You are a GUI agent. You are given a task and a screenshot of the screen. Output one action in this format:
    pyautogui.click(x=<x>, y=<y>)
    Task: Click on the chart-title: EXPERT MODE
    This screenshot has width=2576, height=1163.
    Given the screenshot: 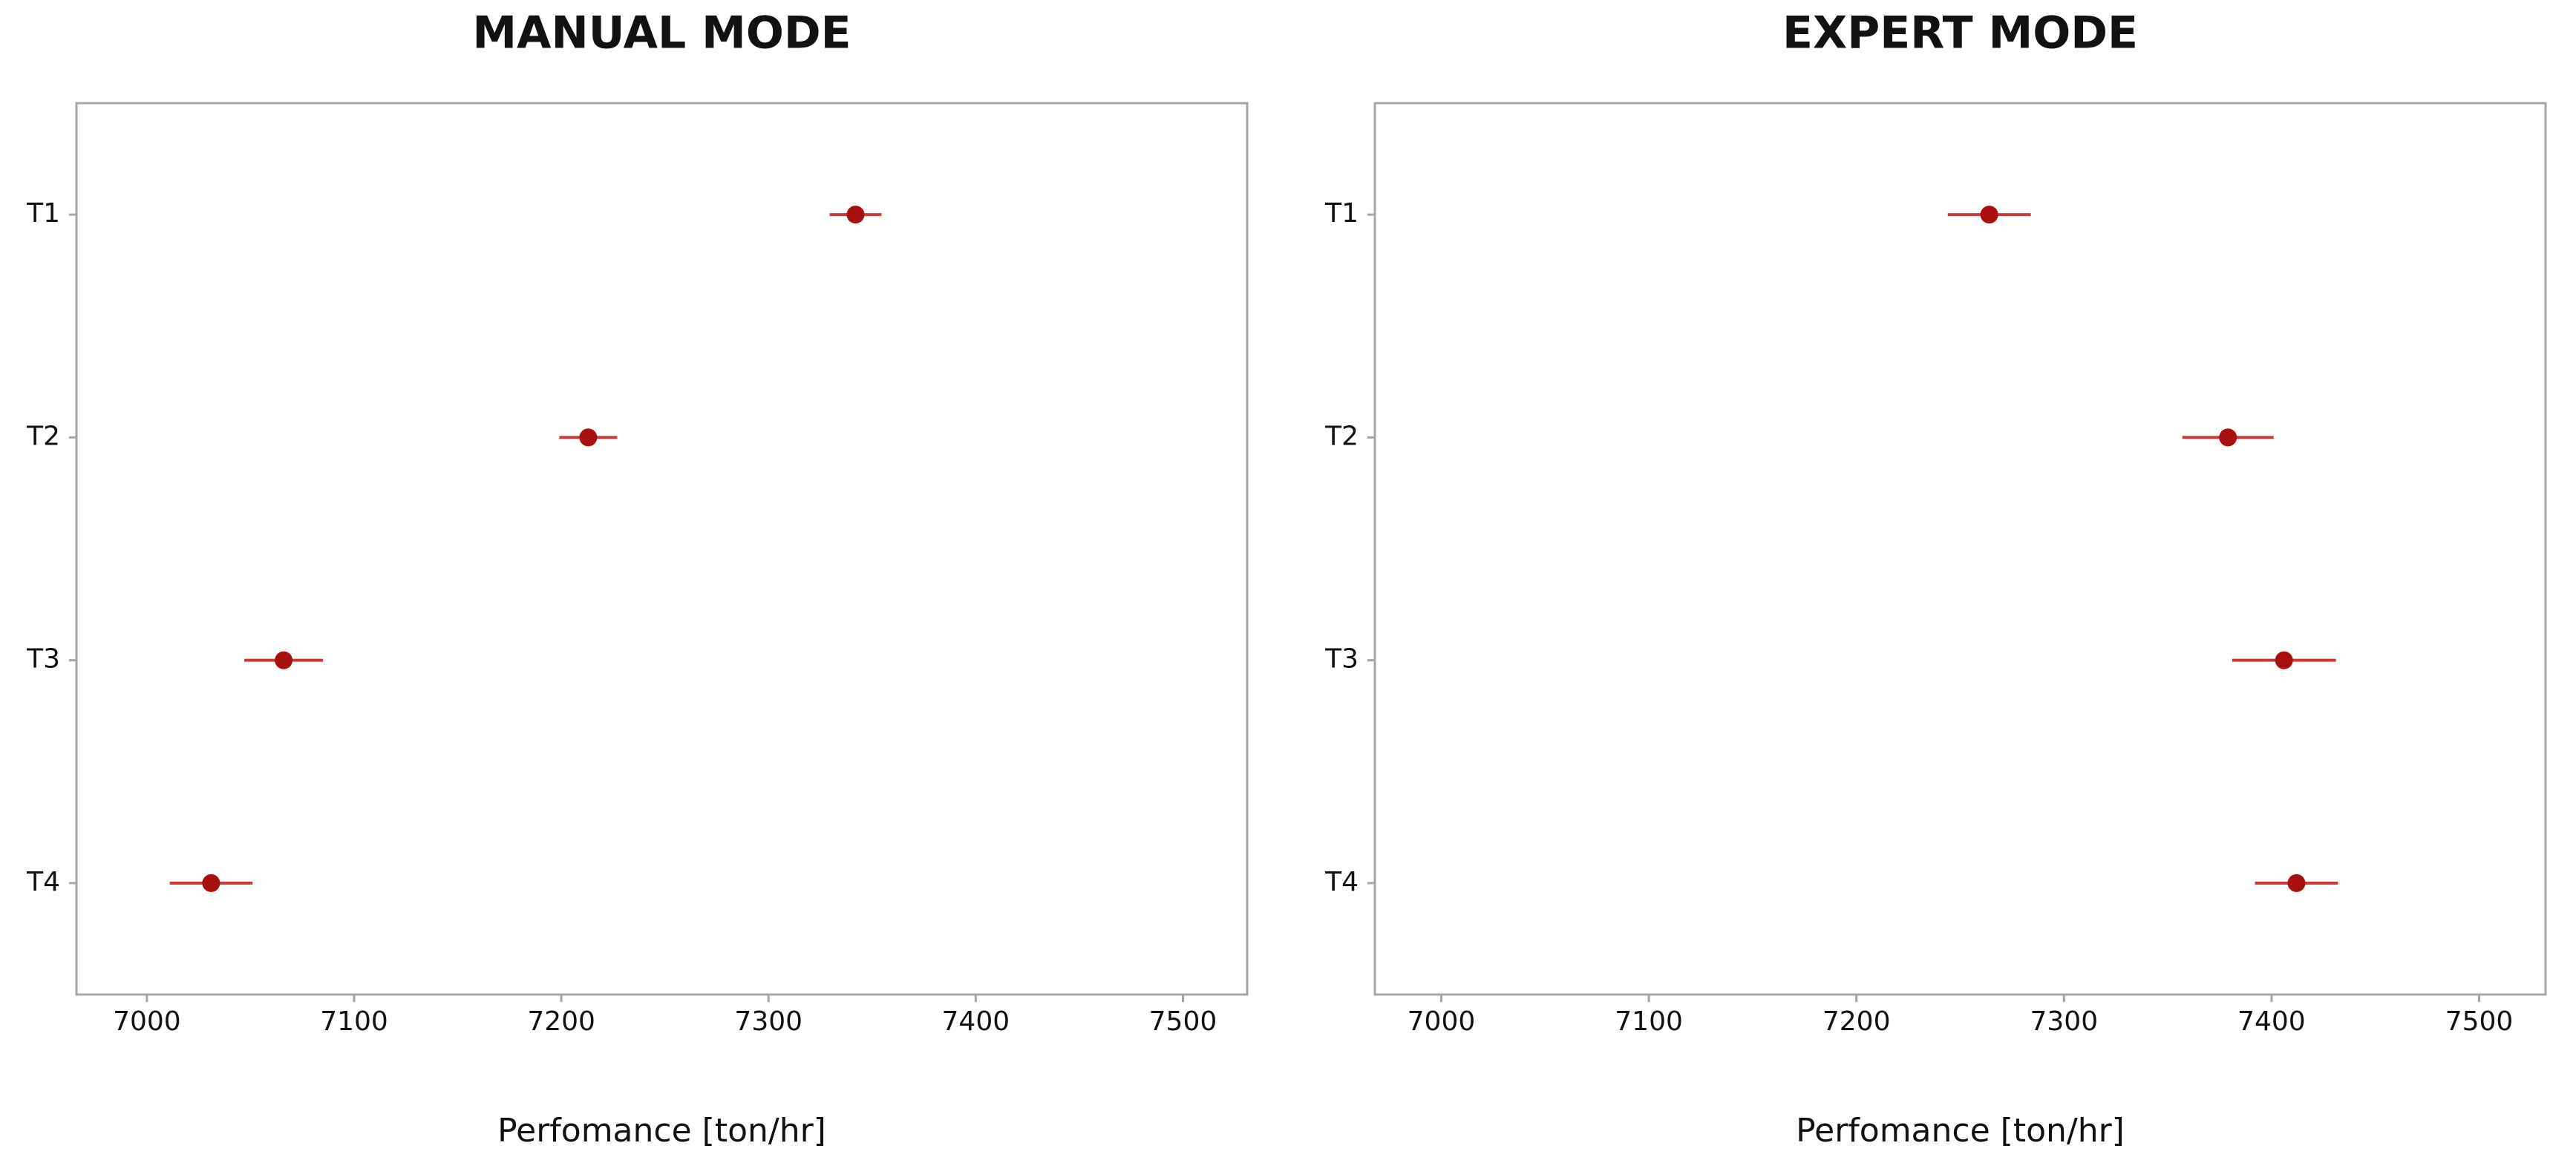 What is the action you would take?
    pyautogui.click(x=1960, y=33)
    